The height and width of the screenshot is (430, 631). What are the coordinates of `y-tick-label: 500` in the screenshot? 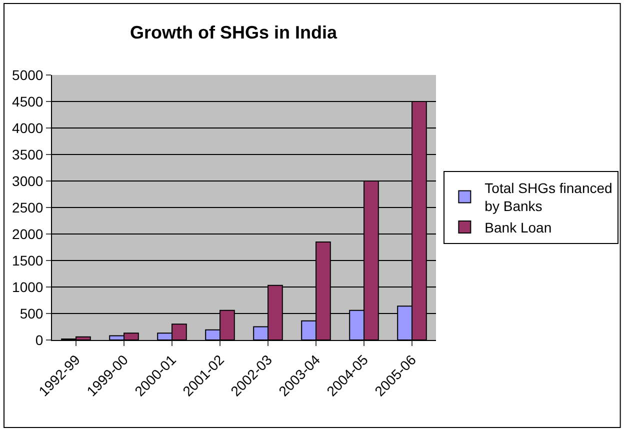 It's located at (32, 313).